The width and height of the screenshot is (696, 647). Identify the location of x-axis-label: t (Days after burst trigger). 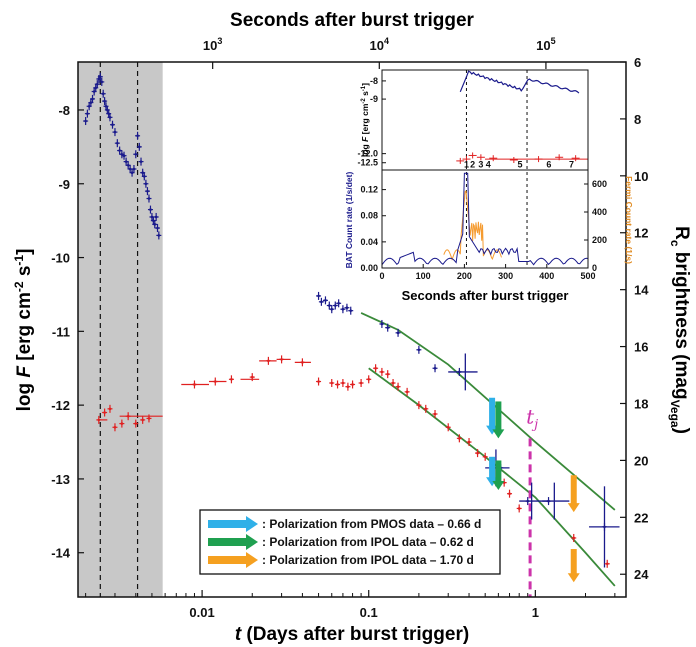
(352, 634).